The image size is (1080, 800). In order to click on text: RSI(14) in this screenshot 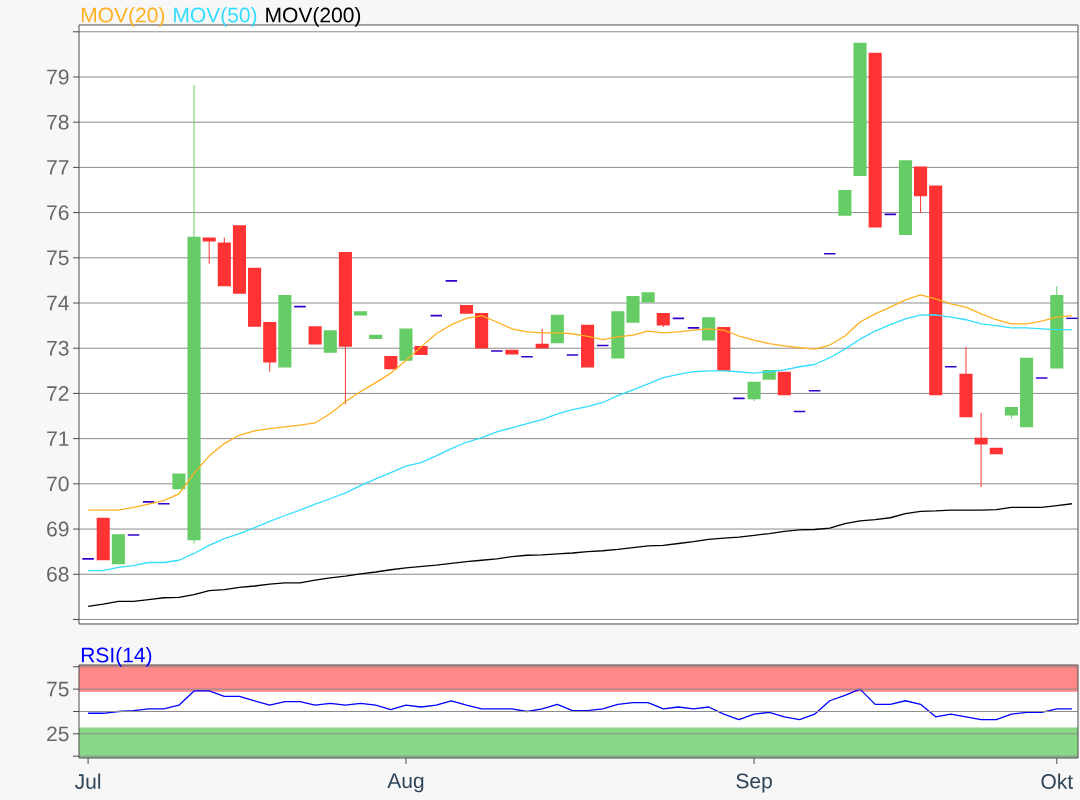, I will do `click(116, 657)`.